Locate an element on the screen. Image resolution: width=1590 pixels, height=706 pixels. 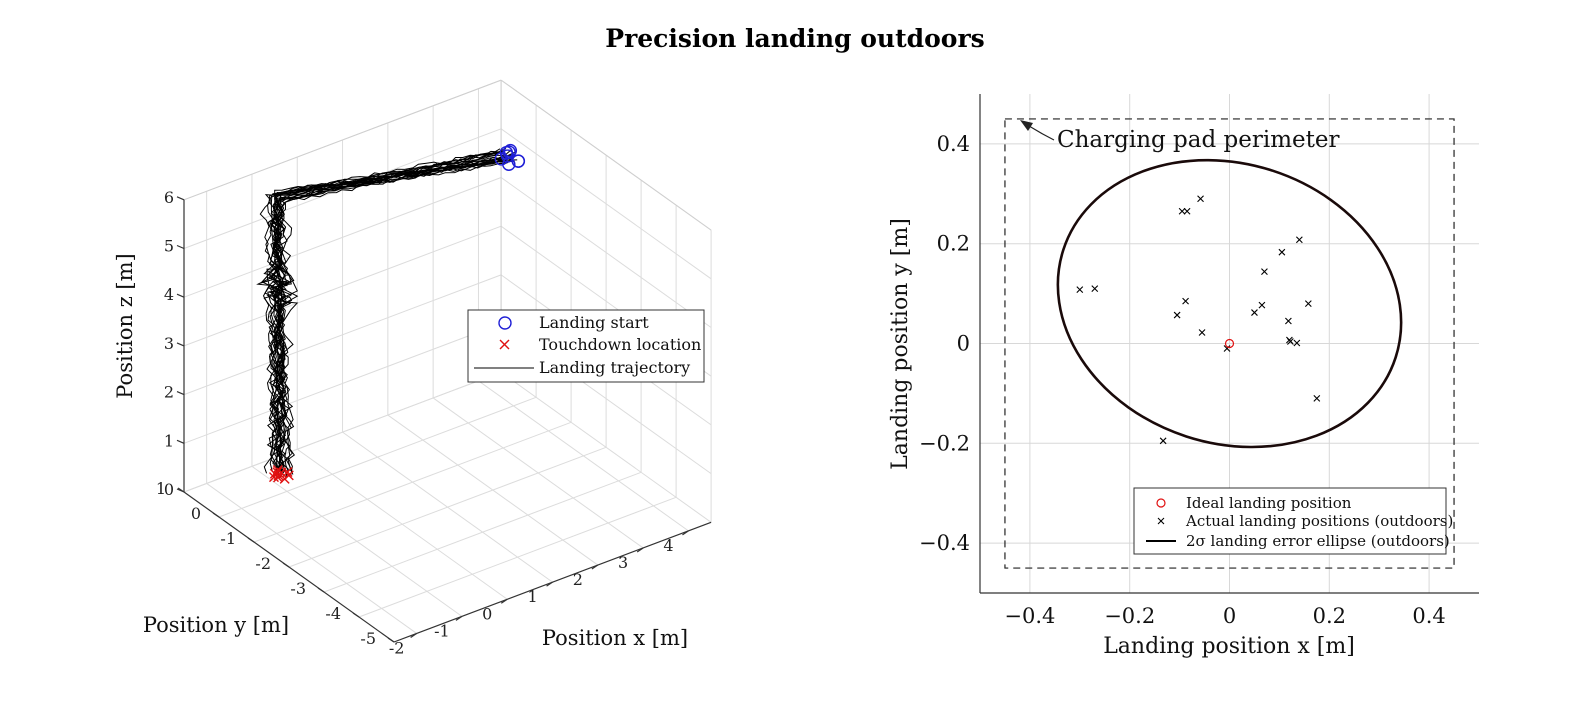
annotation-text: Charging pad perimeter is located at coordinates (1198, 140).